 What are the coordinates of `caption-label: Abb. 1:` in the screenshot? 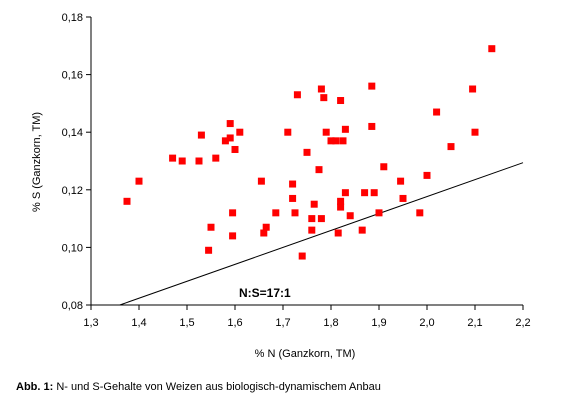 It's located at (35, 387).